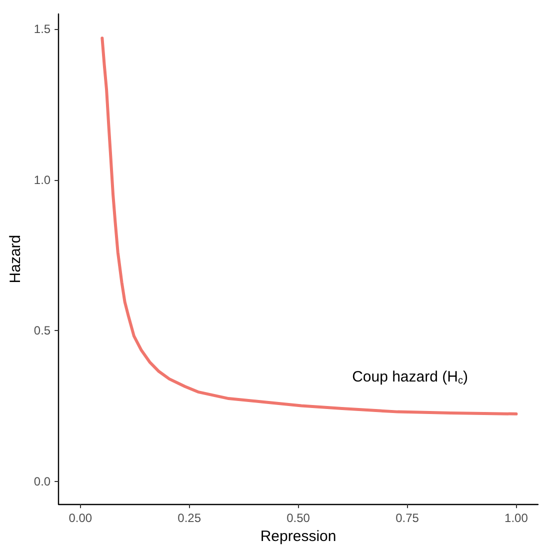 The height and width of the screenshot is (549, 540). What do you see at coordinates (15, 259) in the screenshot?
I see `y-axis-title: Hazard` at bounding box center [15, 259].